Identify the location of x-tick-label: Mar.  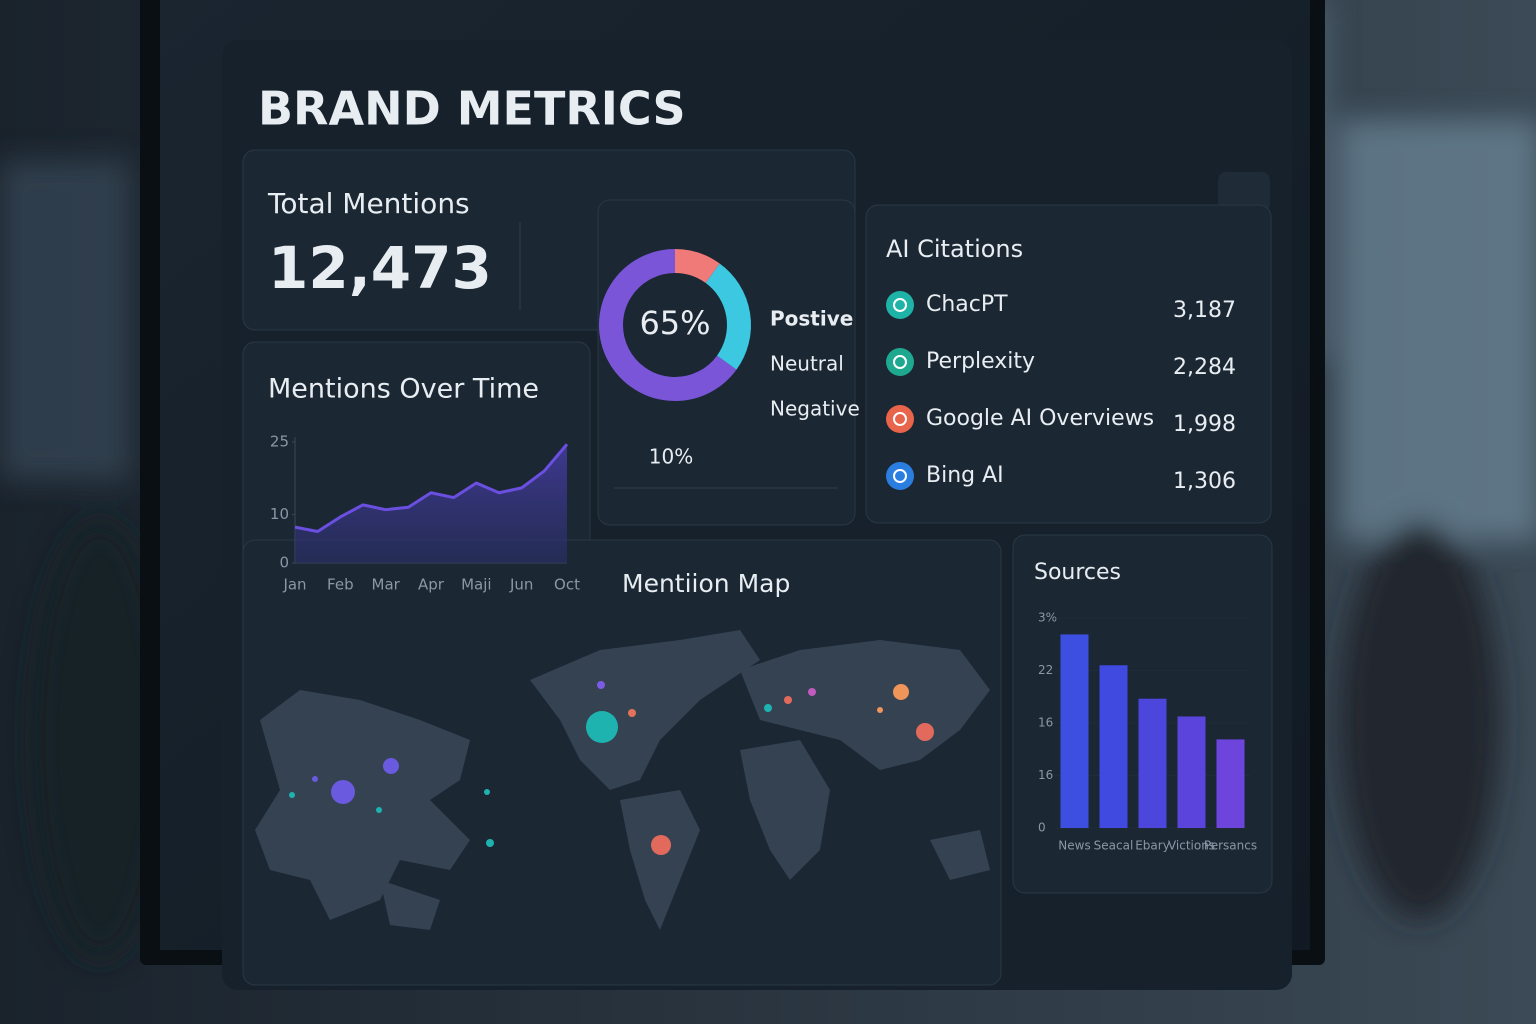
(386, 585).